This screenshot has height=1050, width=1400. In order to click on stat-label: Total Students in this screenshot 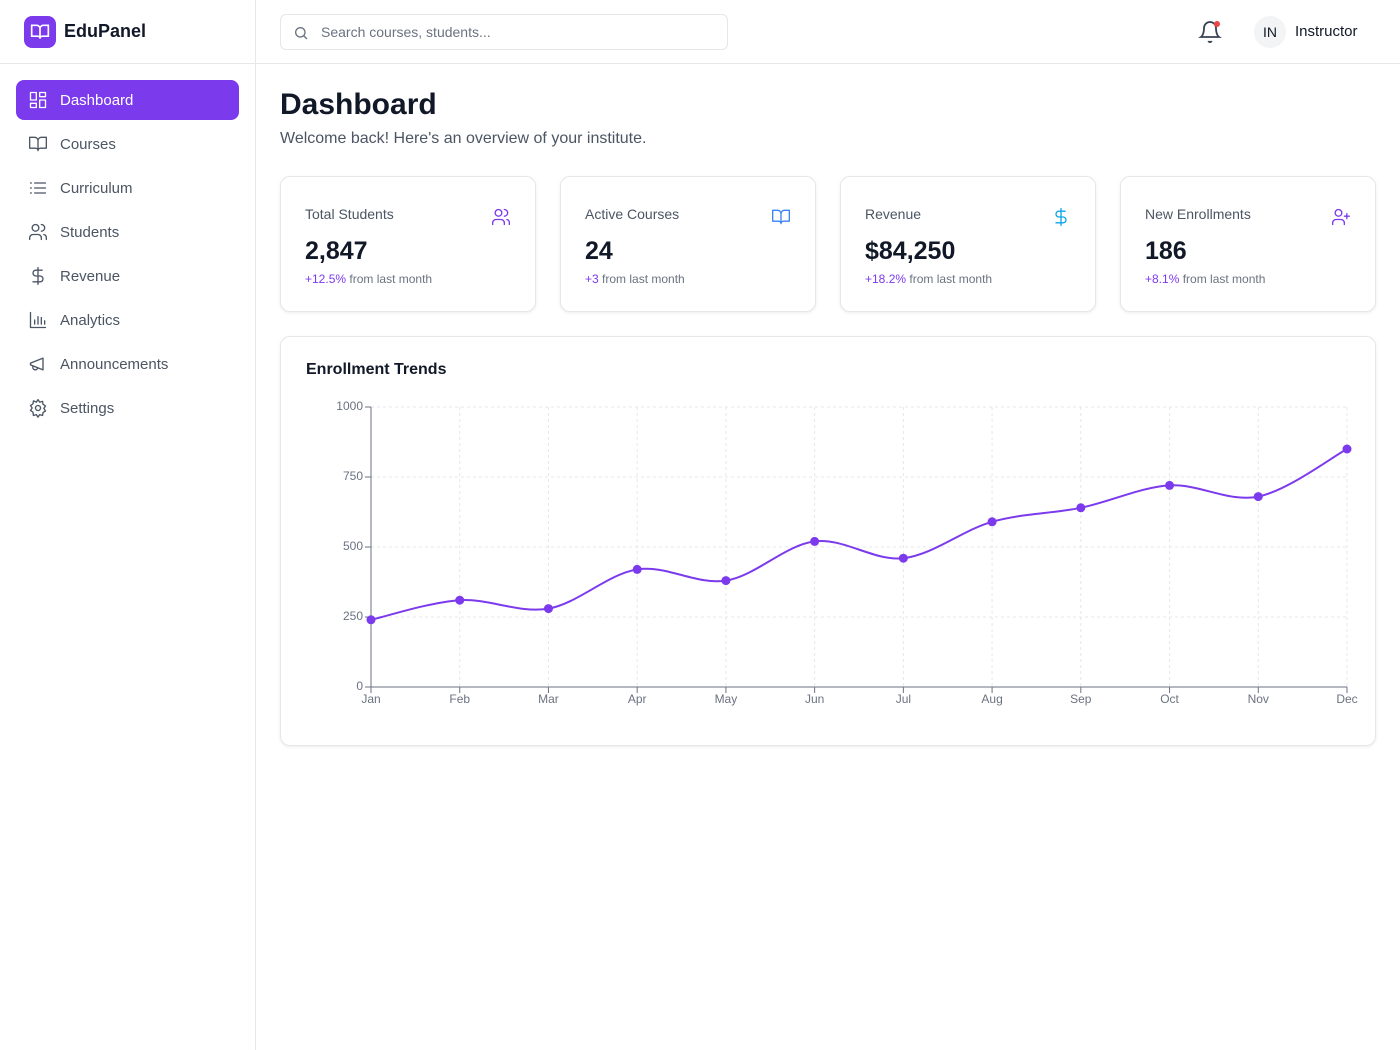, I will do `click(349, 214)`.